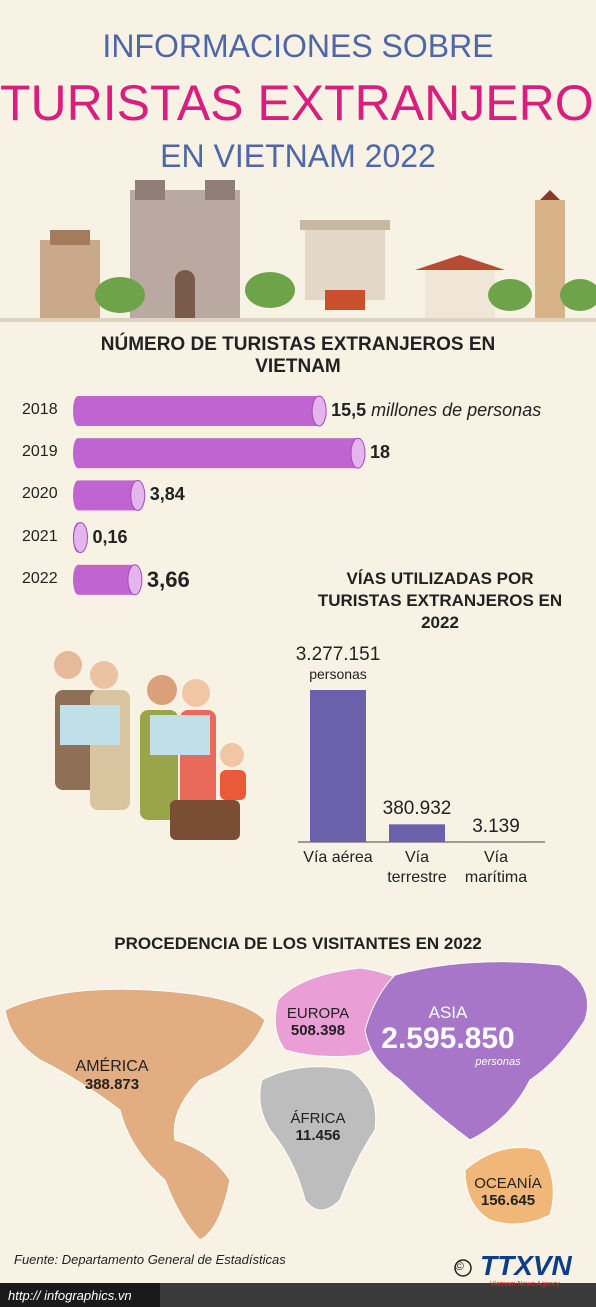  What do you see at coordinates (318, 1118) in the screenshot?
I see `region-label: ÁFRICA` at bounding box center [318, 1118].